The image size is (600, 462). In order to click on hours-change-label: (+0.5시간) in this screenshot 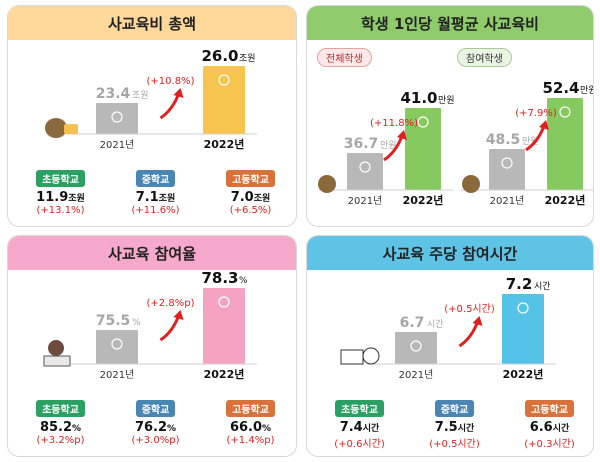, I will do `click(469, 309)`.